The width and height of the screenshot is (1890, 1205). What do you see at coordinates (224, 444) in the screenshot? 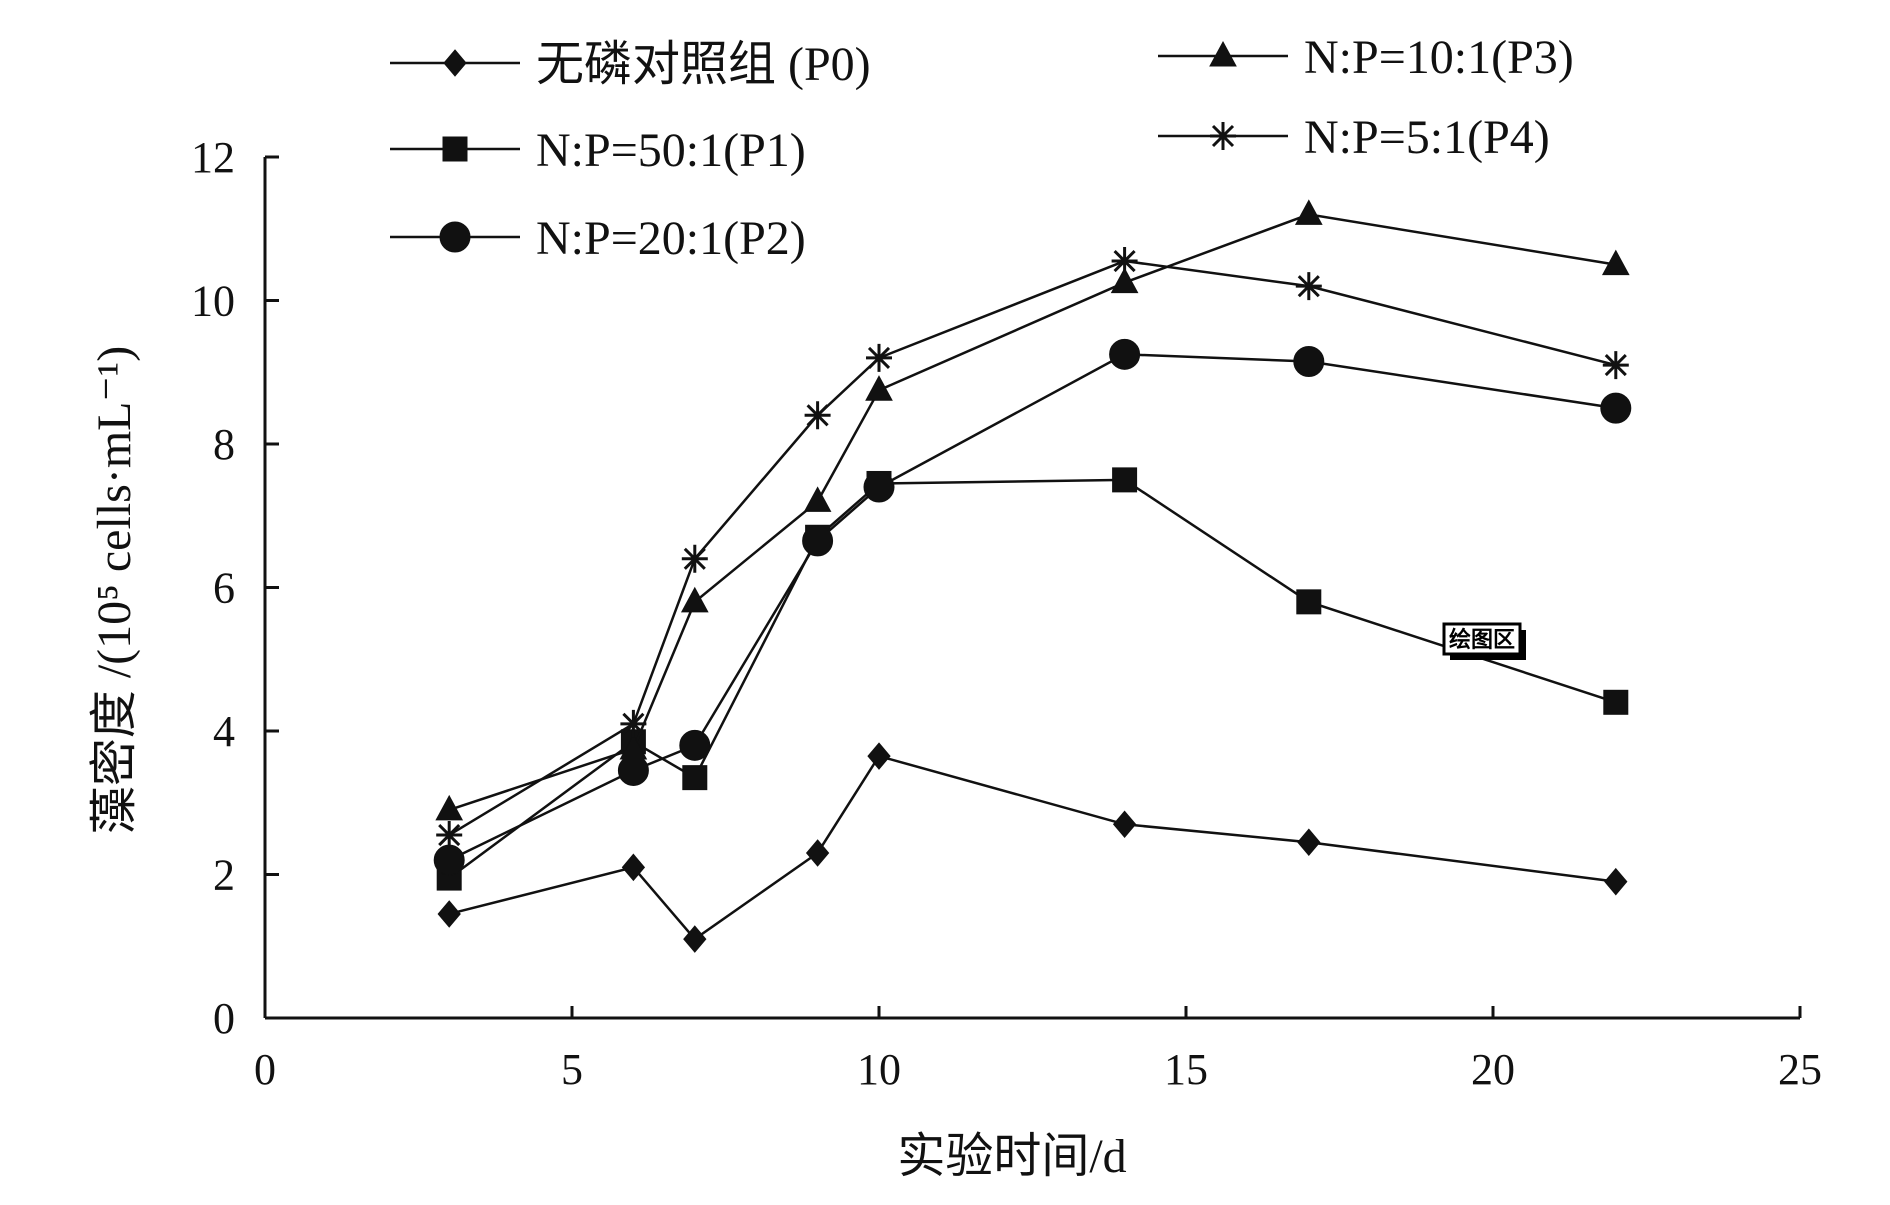
I see `y-tick-label: 8` at bounding box center [224, 444].